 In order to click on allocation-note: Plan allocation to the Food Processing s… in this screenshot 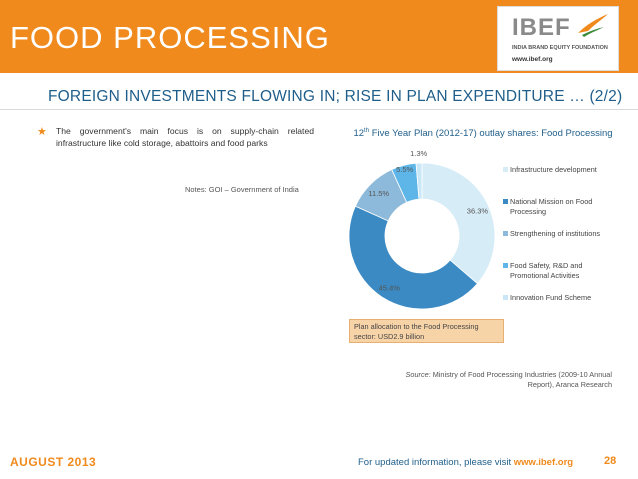, I will do `click(426, 331)`.